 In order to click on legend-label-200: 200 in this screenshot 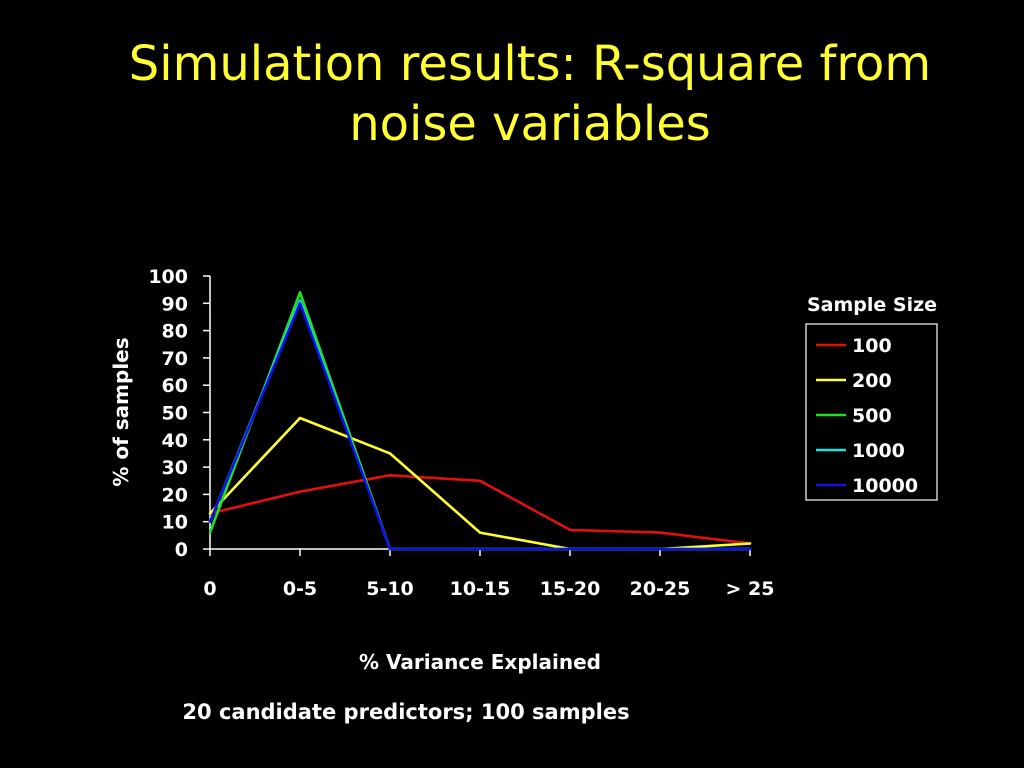, I will do `click(872, 381)`.